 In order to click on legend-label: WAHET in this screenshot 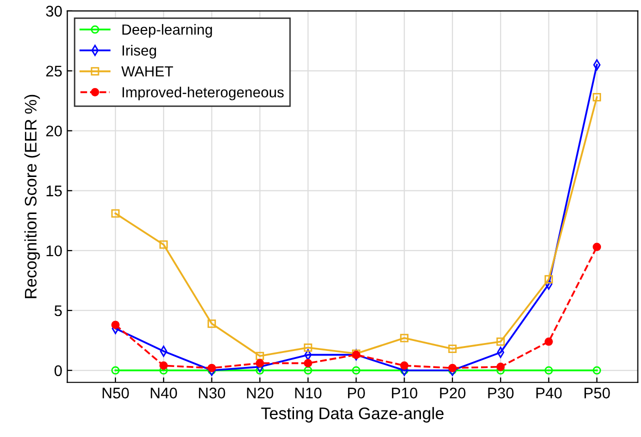, I will do `click(147, 71)`.